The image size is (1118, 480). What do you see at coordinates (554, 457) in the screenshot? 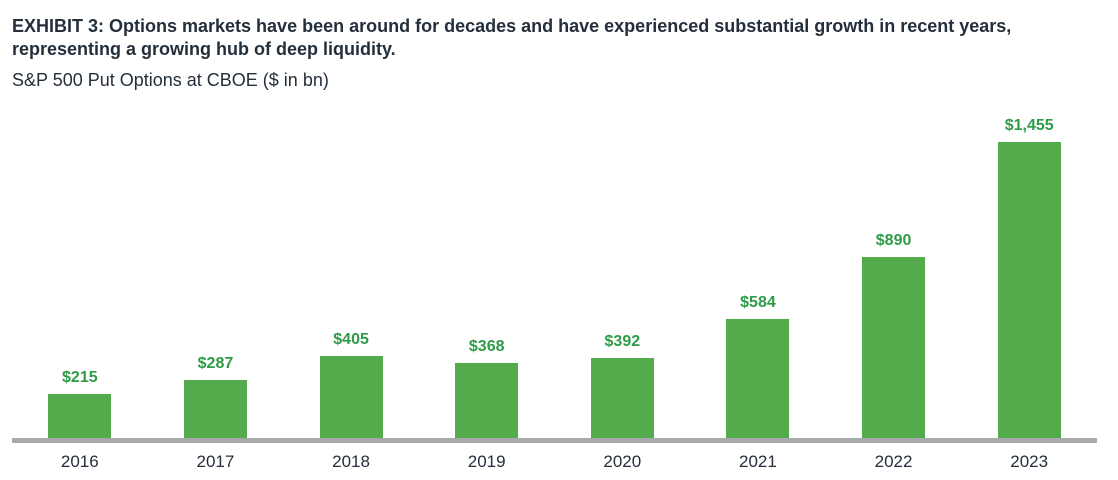
I see `x-axis-tick-labels: 2016 2017 2018 2019 2020 2021 2022 2023` at bounding box center [554, 457].